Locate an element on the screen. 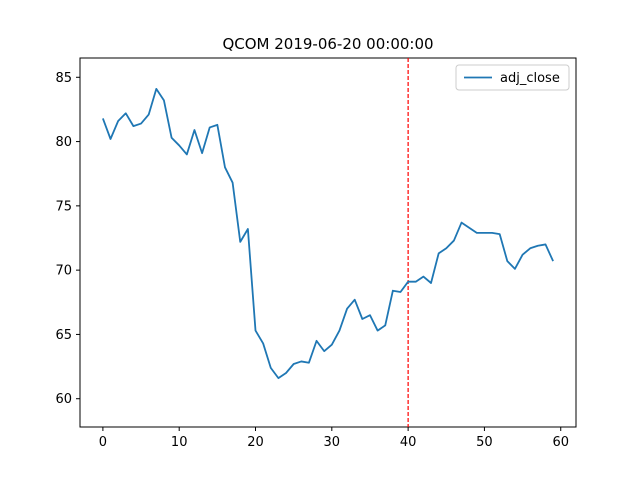  x-tick-label: 20 is located at coordinates (255, 442).